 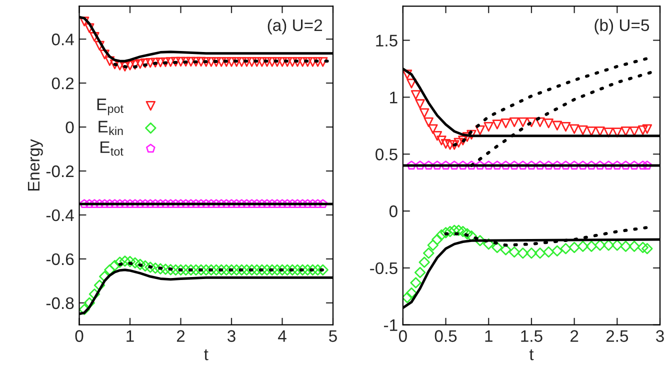 I want to click on y-tick-label: 0.5, so click(x=387, y=154).